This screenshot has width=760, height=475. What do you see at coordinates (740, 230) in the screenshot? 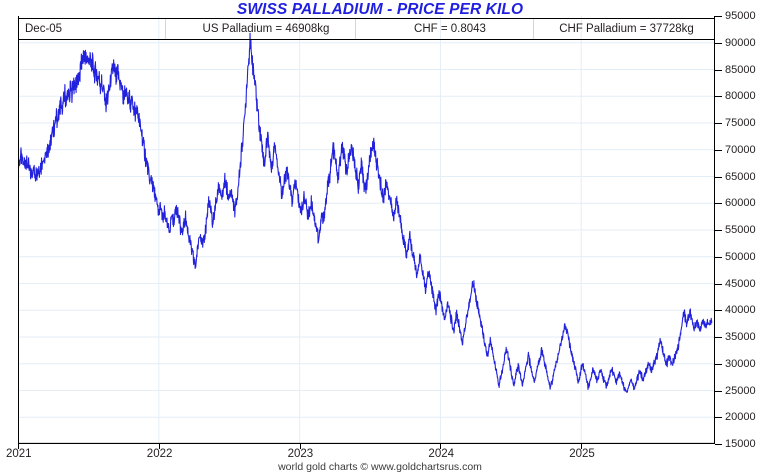
I see `y-axis-tick-label: 55000` at bounding box center [740, 230].